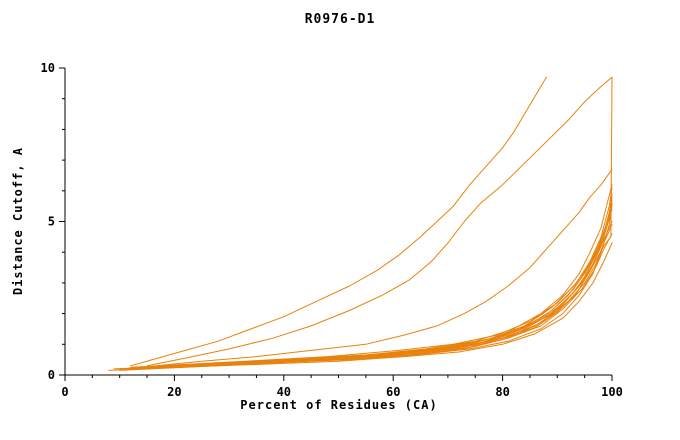  I want to click on x-axis-label: Percent of Residues (CA), so click(339, 405).